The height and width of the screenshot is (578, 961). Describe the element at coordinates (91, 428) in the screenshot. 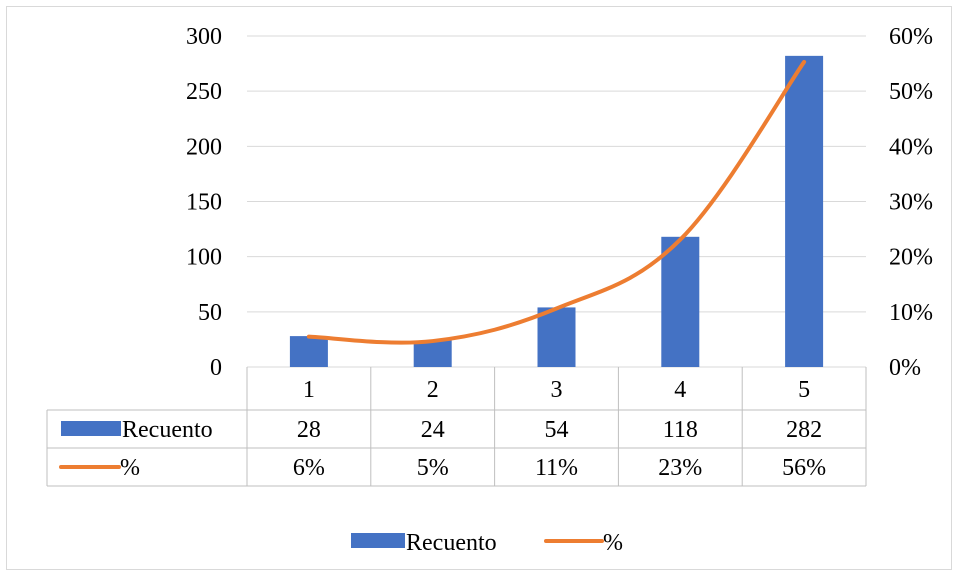

I see `table-key-recuento` at that location.